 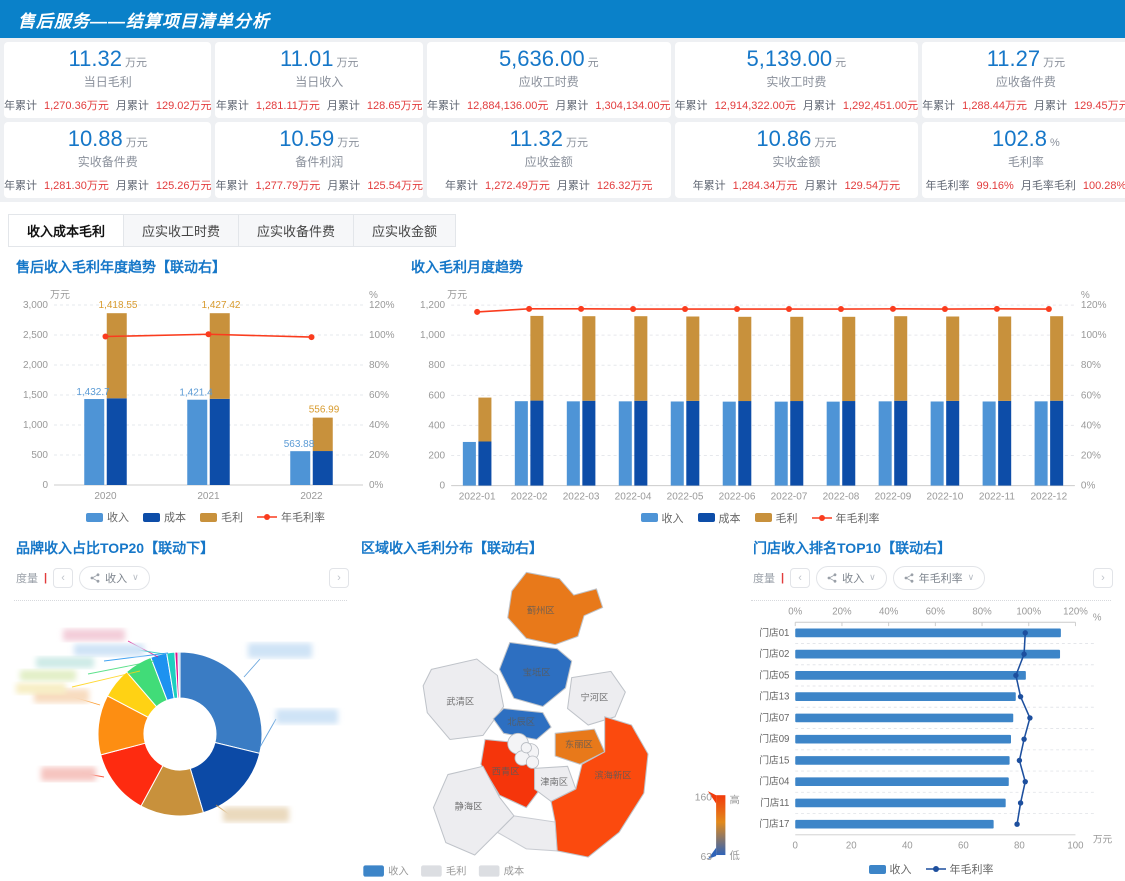 What do you see at coordinates (66, 230) in the screenshot?
I see `tab-收入成本毛利: 收入成本毛利` at bounding box center [66, 230].